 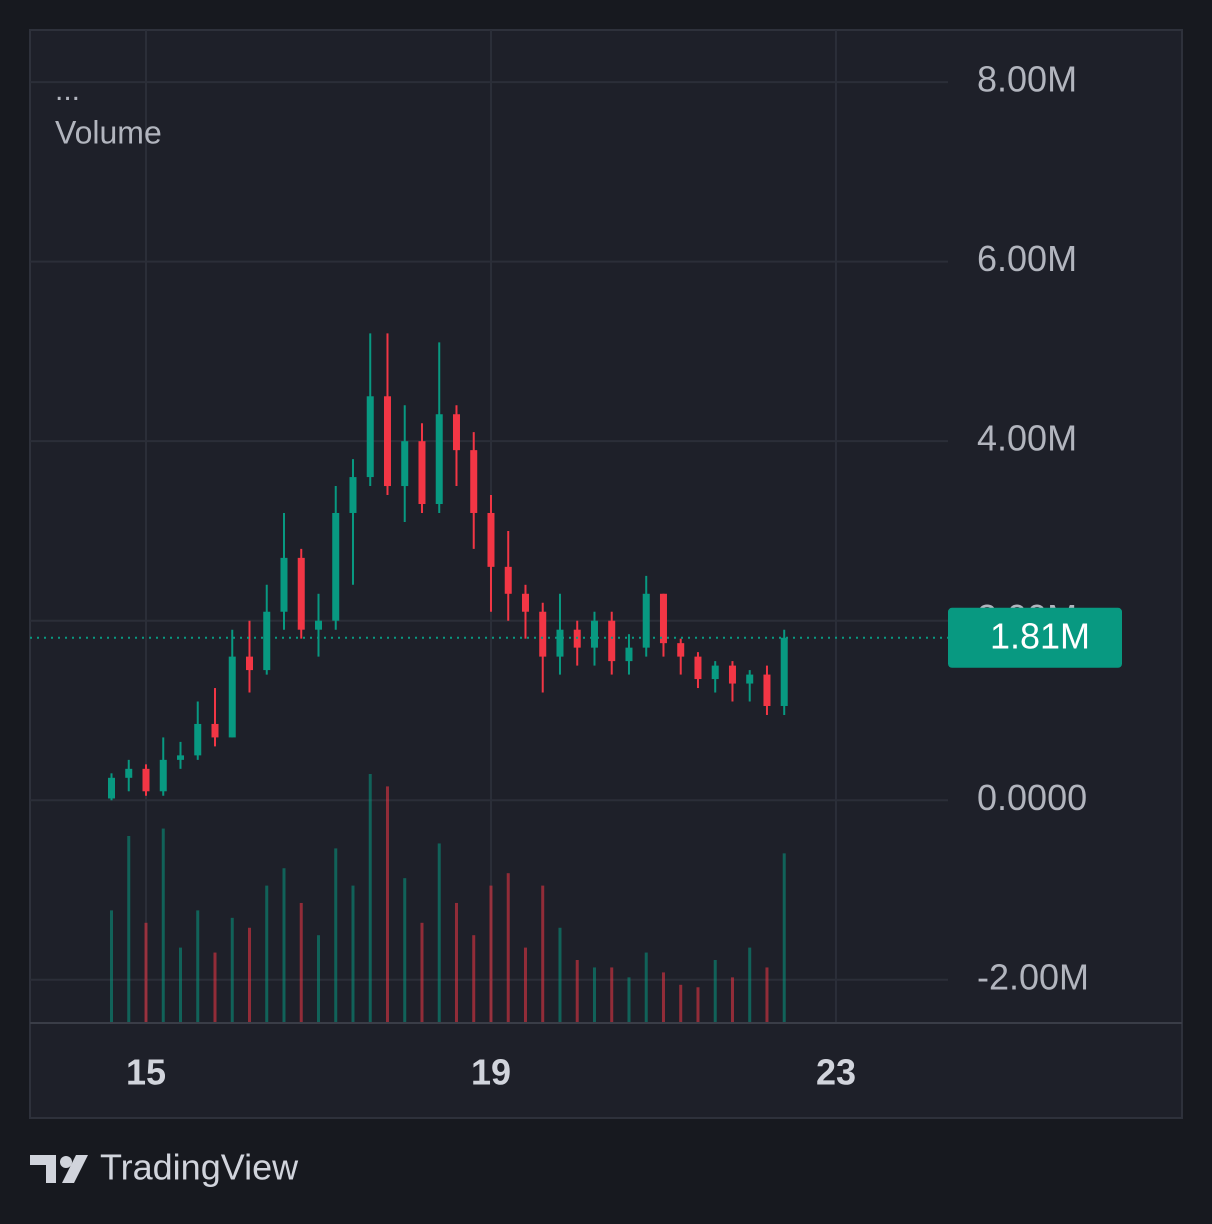 What do you see at coordinates (491, 1072) in the screenshot?
I see `x-tick-label: 19` at bounding box center [491, 1072].